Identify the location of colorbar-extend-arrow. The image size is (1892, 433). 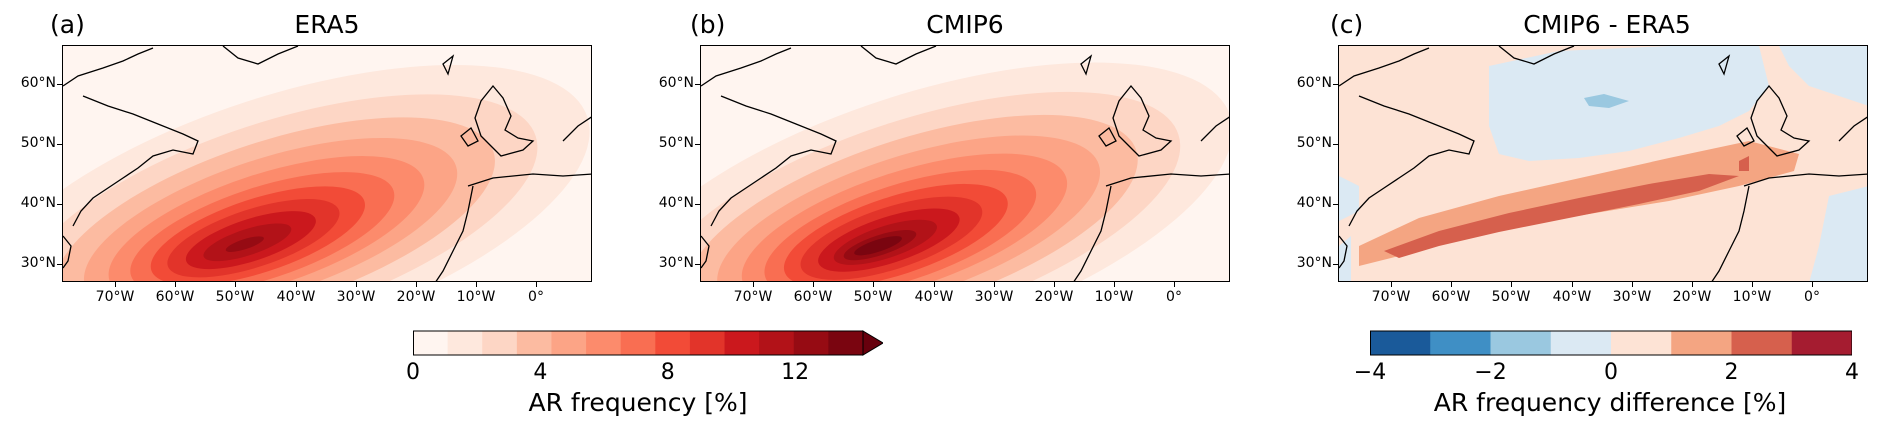
(872, 343).